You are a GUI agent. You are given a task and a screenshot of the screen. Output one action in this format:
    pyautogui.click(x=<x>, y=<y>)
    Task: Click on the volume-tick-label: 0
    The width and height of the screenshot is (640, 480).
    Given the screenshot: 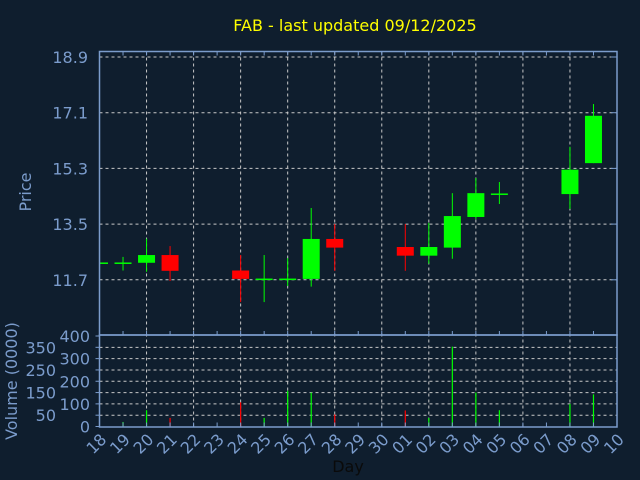 What is the action you would take?
    pyautogui.click(x=85, y=427)
    